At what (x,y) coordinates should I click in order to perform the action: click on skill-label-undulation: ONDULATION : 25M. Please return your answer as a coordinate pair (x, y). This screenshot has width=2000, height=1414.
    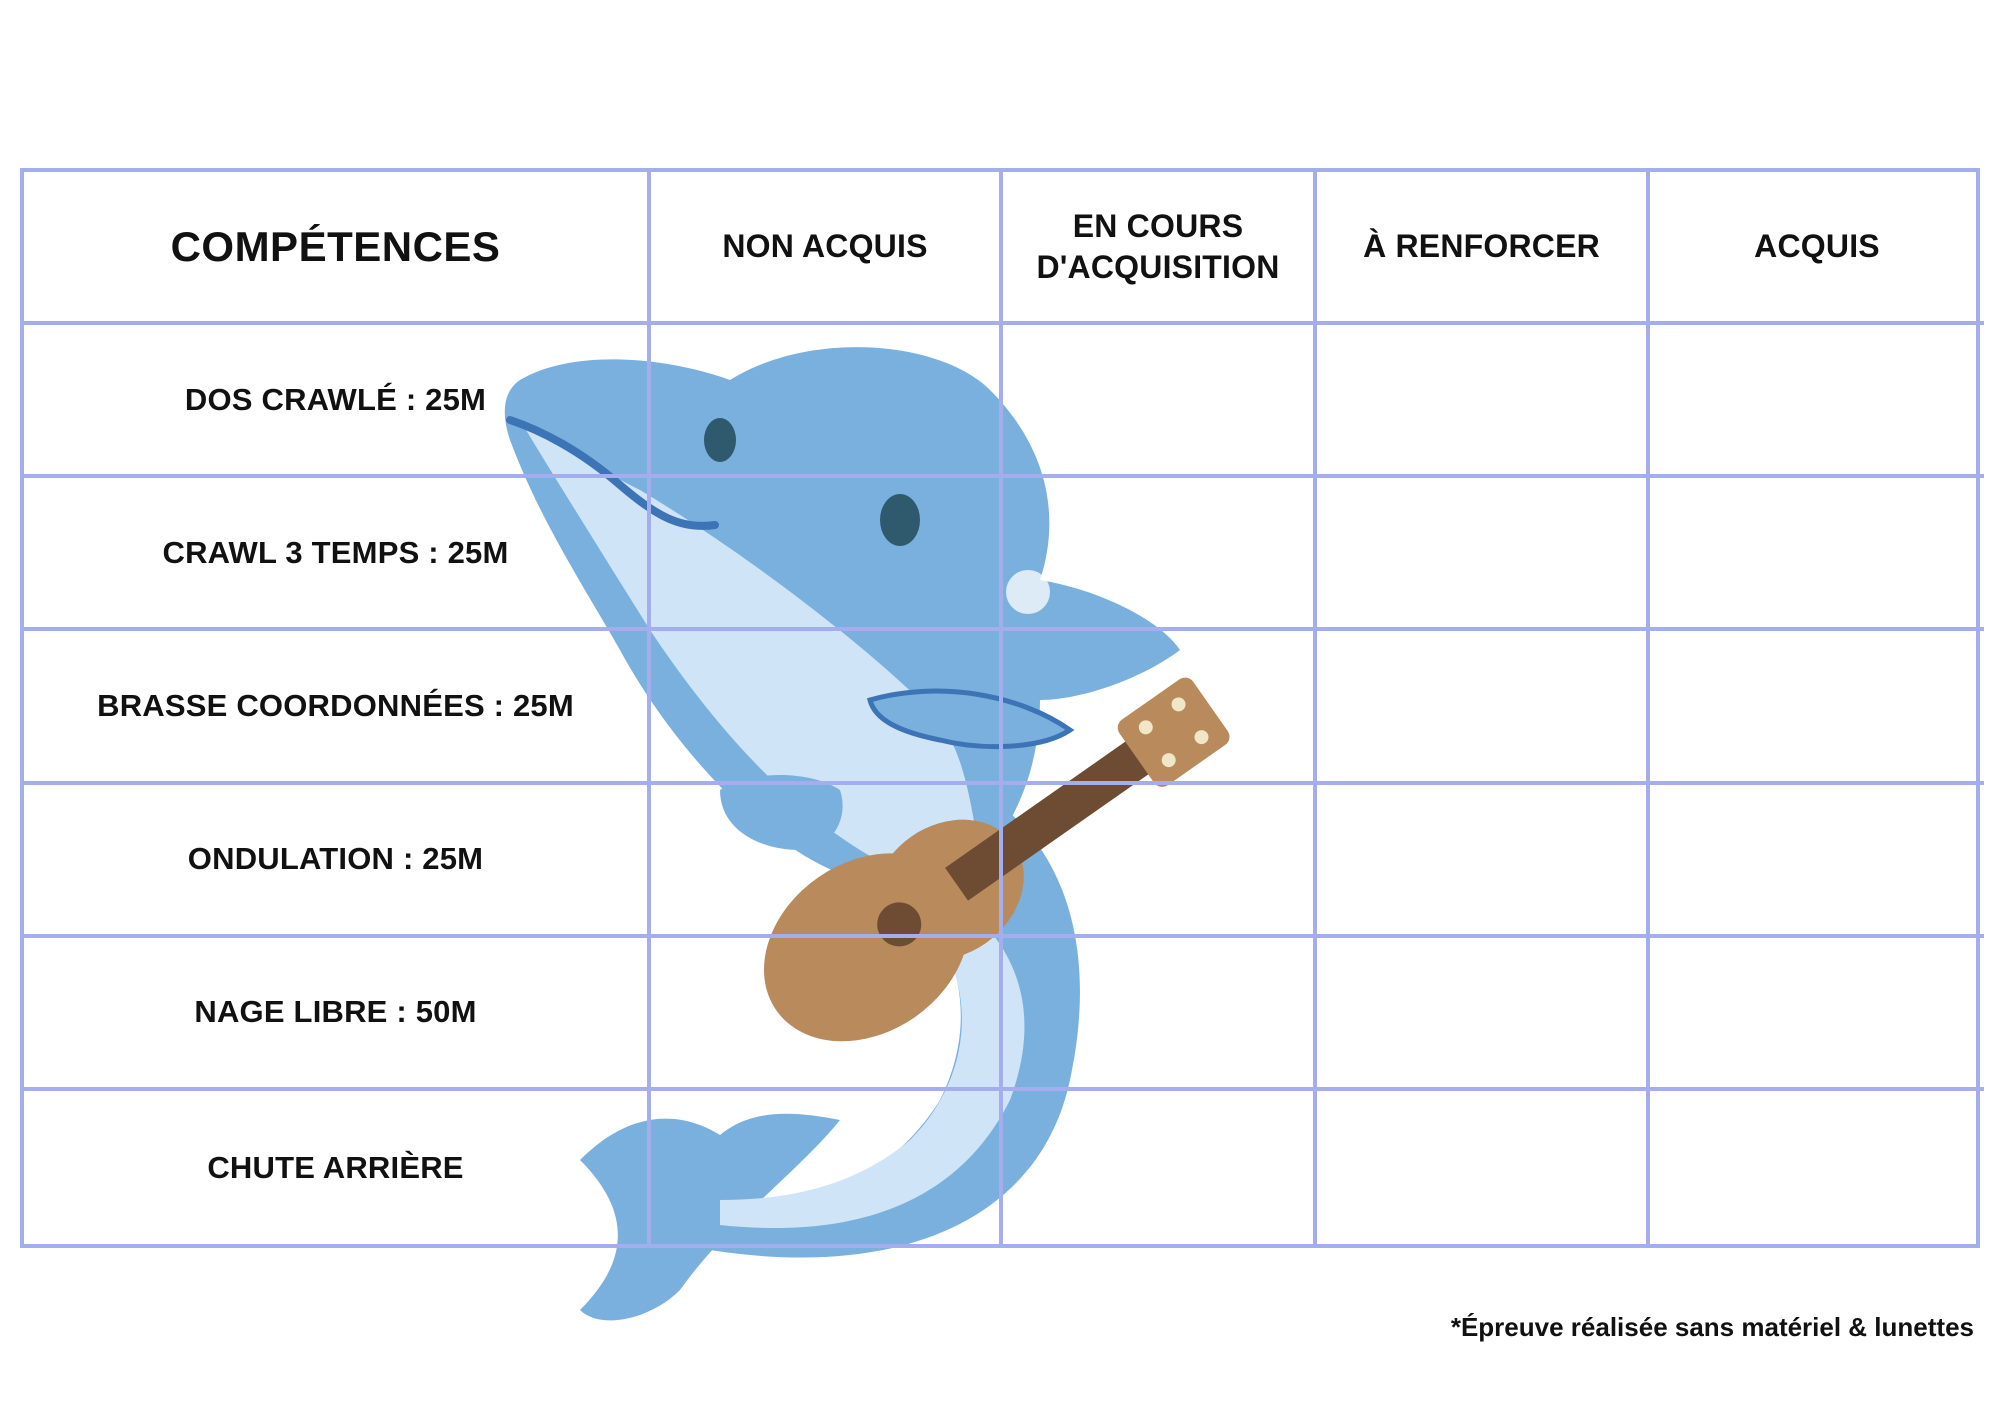
    Looking at the image, I should click on (337, 861).